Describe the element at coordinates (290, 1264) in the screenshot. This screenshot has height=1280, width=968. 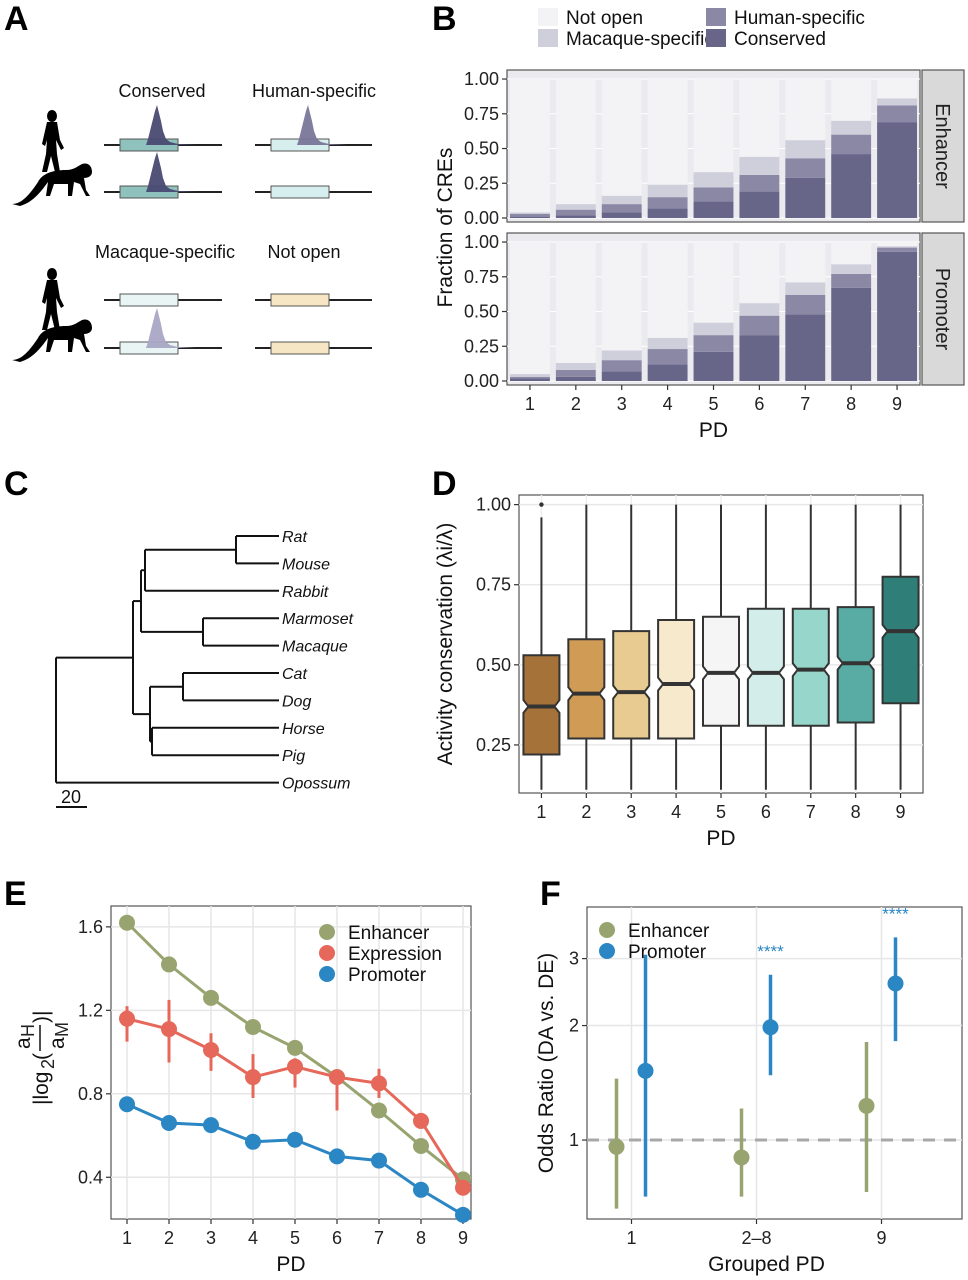
I see `x-axis-title: PD` at that location.